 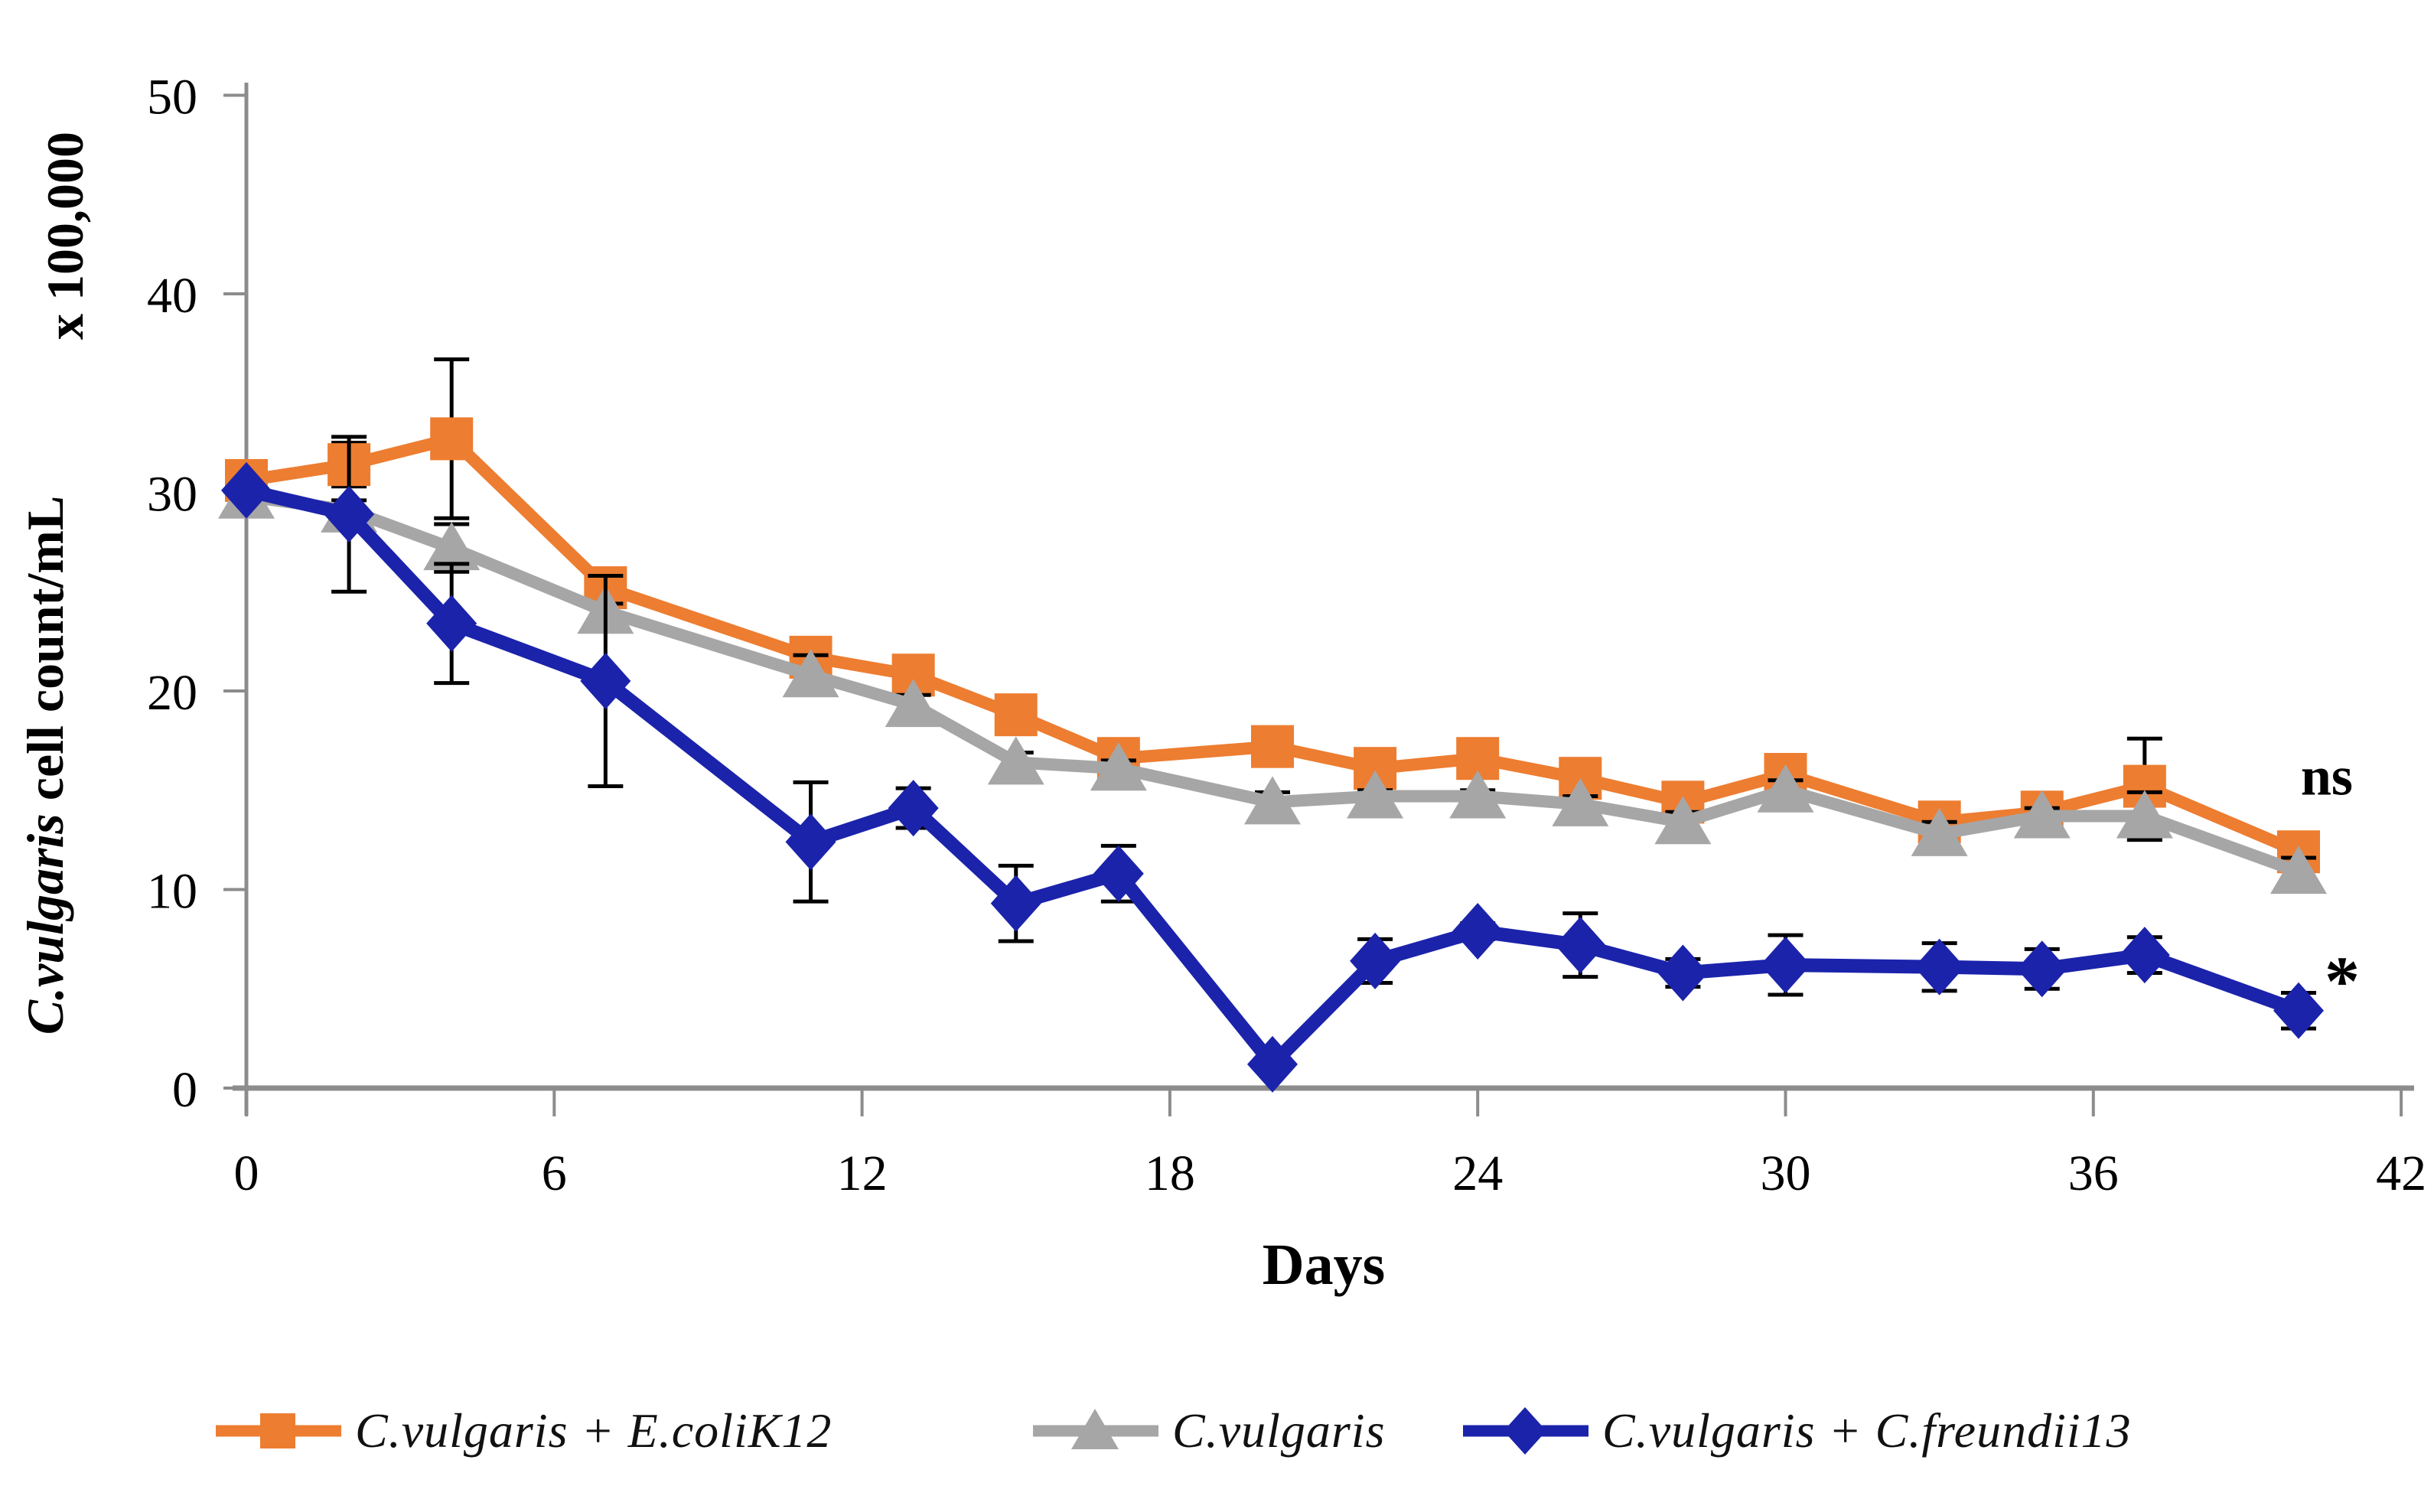 I want to click on y-tick-label: 40, so click(x=172, y=296).